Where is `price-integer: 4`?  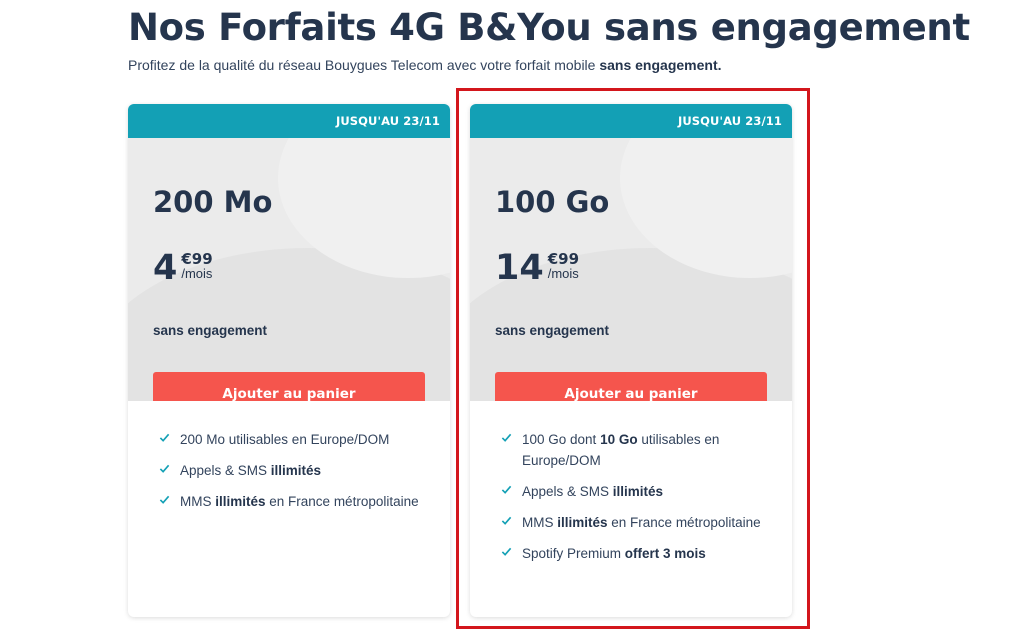 price-integer: 4 is located at coordinates (165, 268).